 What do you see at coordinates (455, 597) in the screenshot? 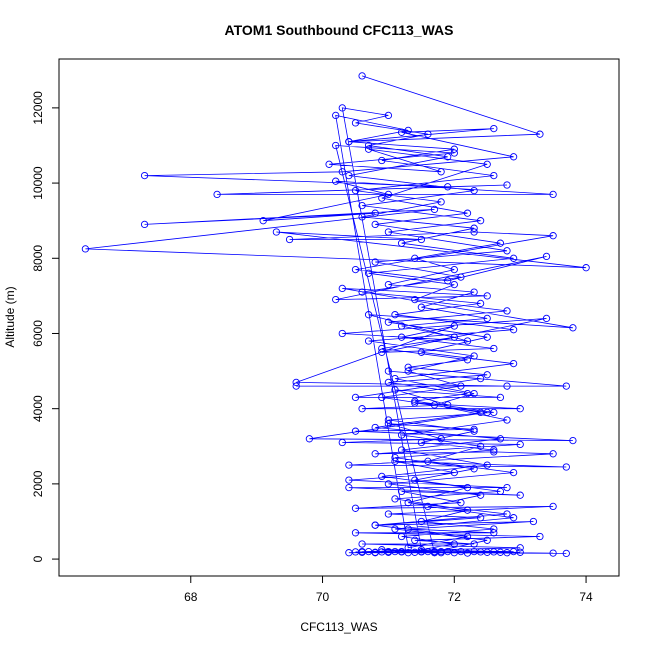
I see `x-tick-label: 72` at bounding box center [455, 597].